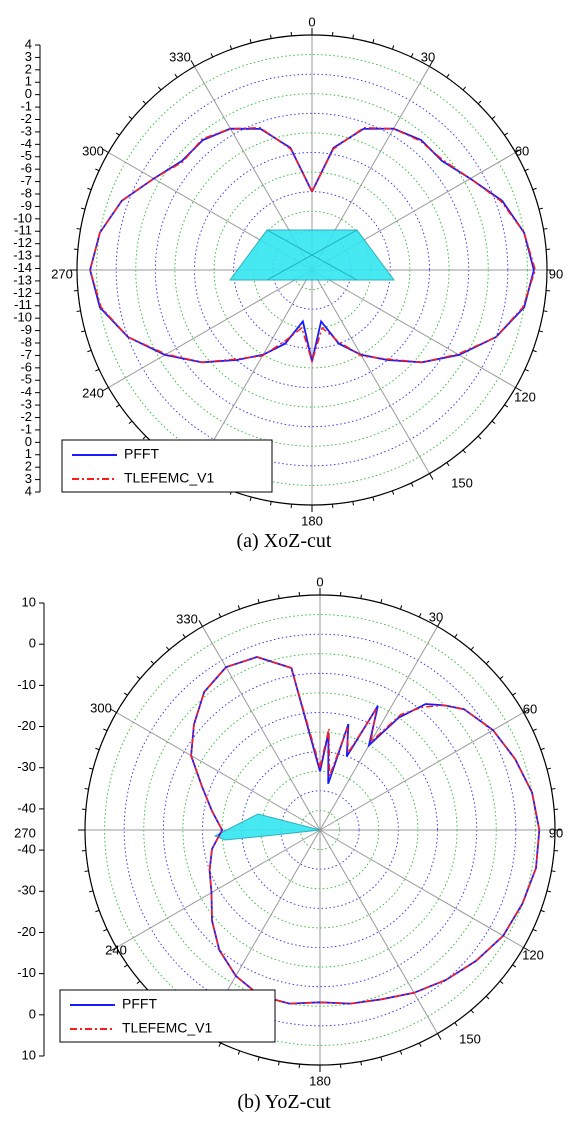 The image size is (568, 1126). Describe the element at coordinates (167, 466) in the screenshot. I see `legend-box` at that location.